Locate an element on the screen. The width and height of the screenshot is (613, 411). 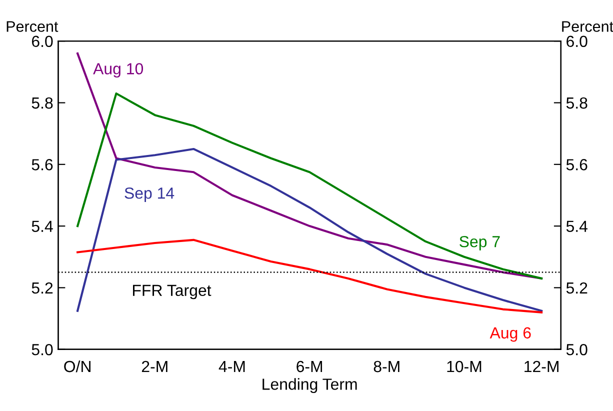
y-axis-title: Percent is located at coordinates (32, 26).